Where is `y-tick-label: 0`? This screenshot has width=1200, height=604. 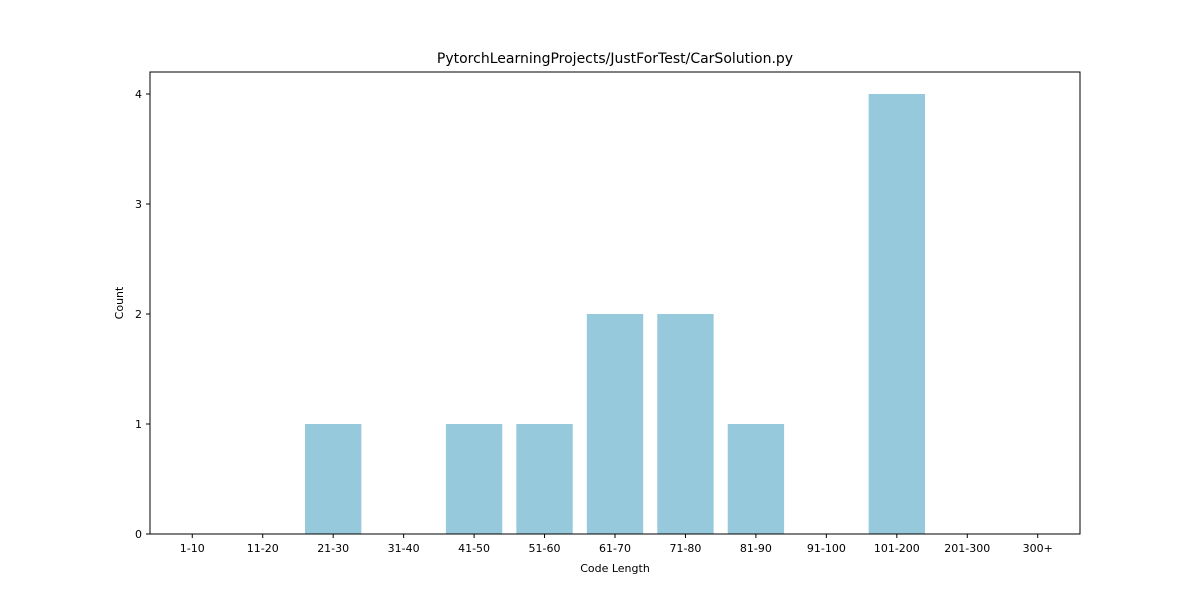
y-tick-label: 0 is located at coordinates (138, 534).